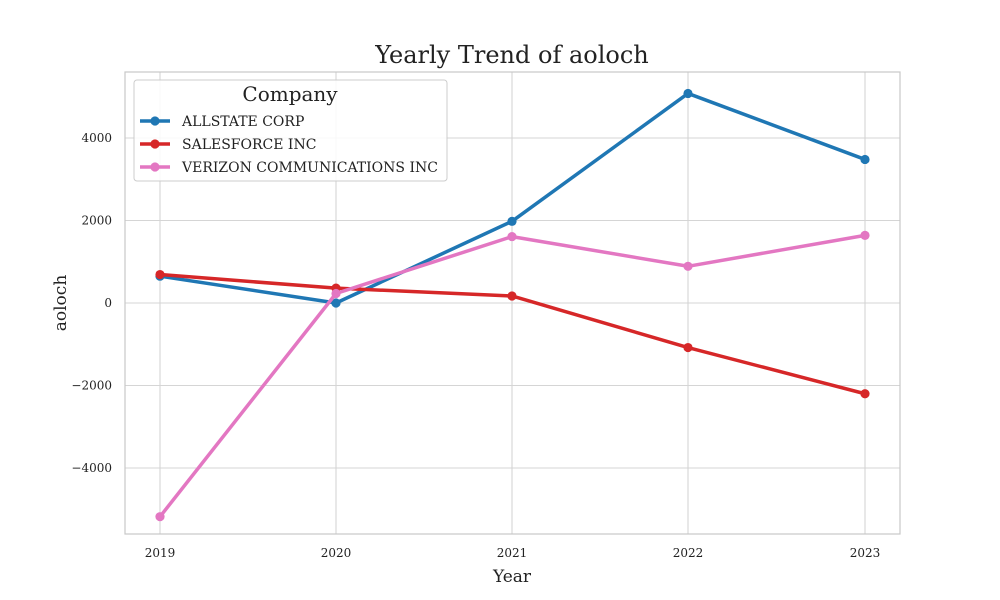 The height and width of the screenshot is (600, 1000). What do you see at coordinates (96, 138) in the screenshot?
I see `y-tick-label: 4000` at bounding box center [96, 138].